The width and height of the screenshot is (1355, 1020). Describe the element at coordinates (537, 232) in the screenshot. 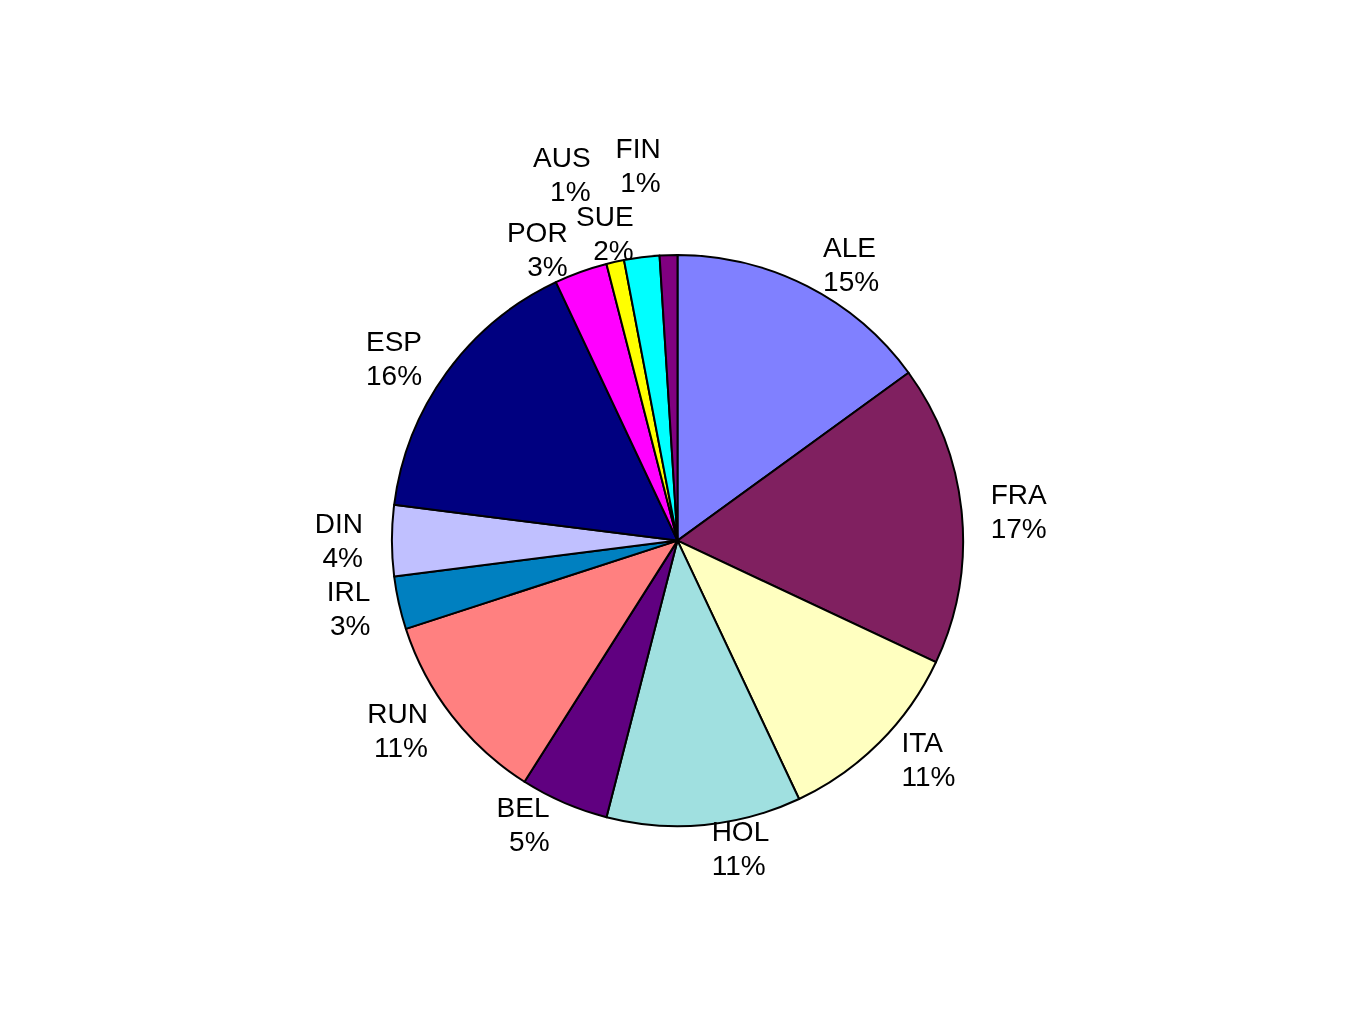

I see `slice-label: POR` at that location.